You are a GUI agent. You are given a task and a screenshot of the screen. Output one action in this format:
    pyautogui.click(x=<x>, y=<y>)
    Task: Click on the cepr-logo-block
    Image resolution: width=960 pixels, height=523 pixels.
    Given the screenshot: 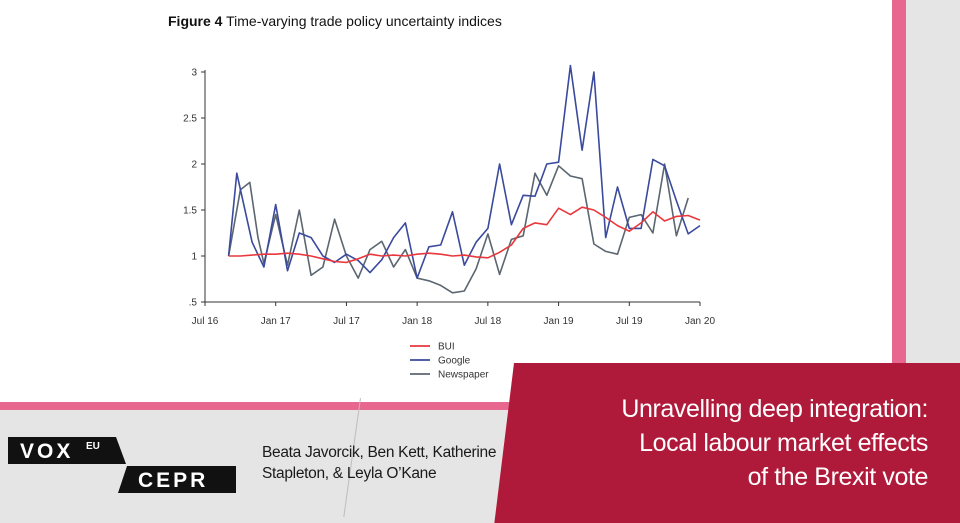 What is the action you would take?
    pyautogui.click(x=177, y=479)
    